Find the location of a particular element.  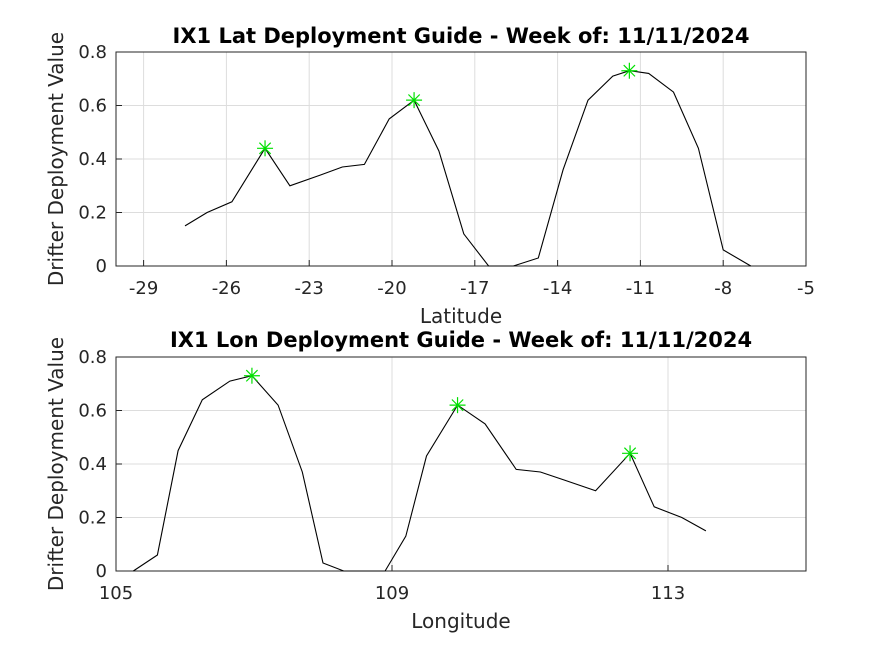

lon-y-ticks: 0 0.2 0.4 0.6 0.8 is located at coordinates (100, 464).